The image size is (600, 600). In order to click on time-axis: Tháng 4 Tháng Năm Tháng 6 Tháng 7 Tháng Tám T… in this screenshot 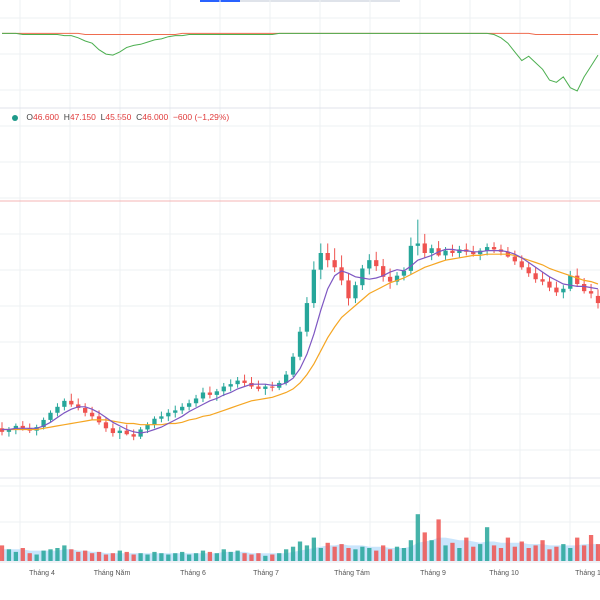, I will do `click(314, 573)`.